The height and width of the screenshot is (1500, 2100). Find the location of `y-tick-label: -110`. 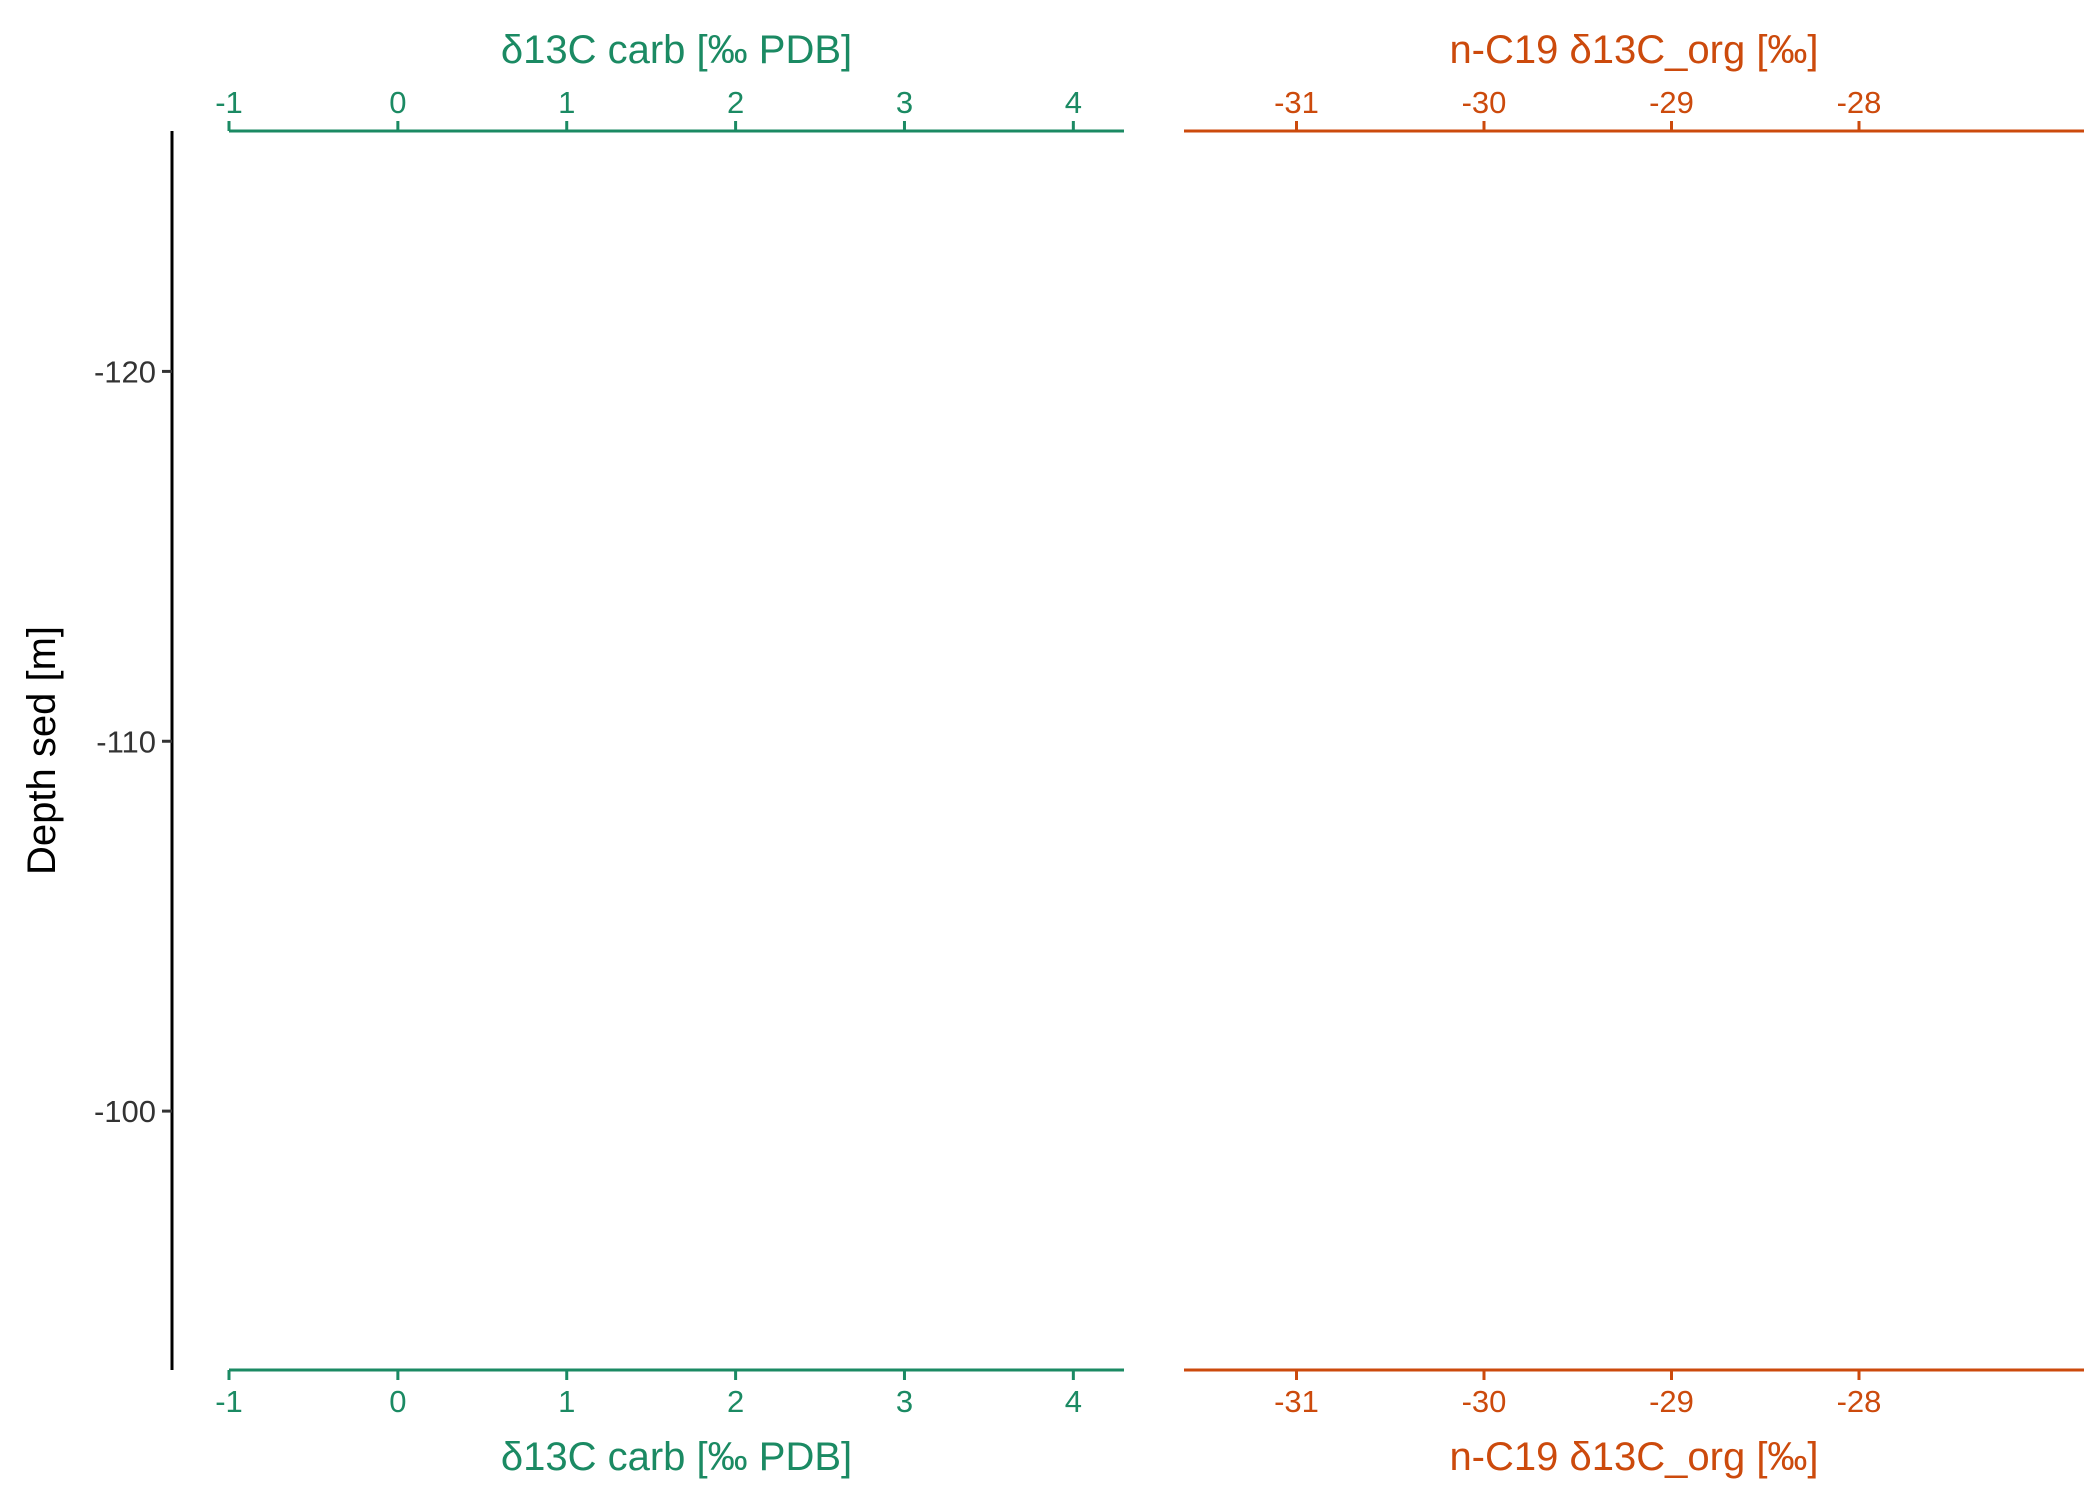

y-tick-label: -110 is located at coordinates (126, 741).